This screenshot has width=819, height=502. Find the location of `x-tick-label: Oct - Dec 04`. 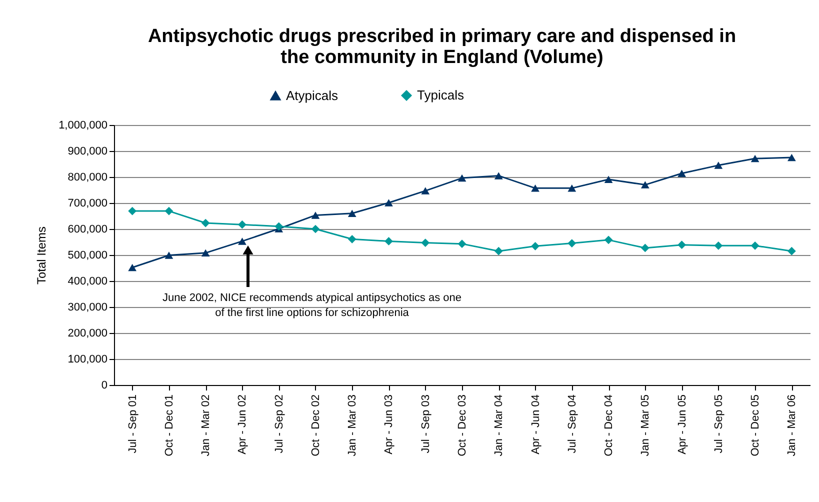

x-tick-label: Oct - Dec 04 is located at coordinates (609, 425).